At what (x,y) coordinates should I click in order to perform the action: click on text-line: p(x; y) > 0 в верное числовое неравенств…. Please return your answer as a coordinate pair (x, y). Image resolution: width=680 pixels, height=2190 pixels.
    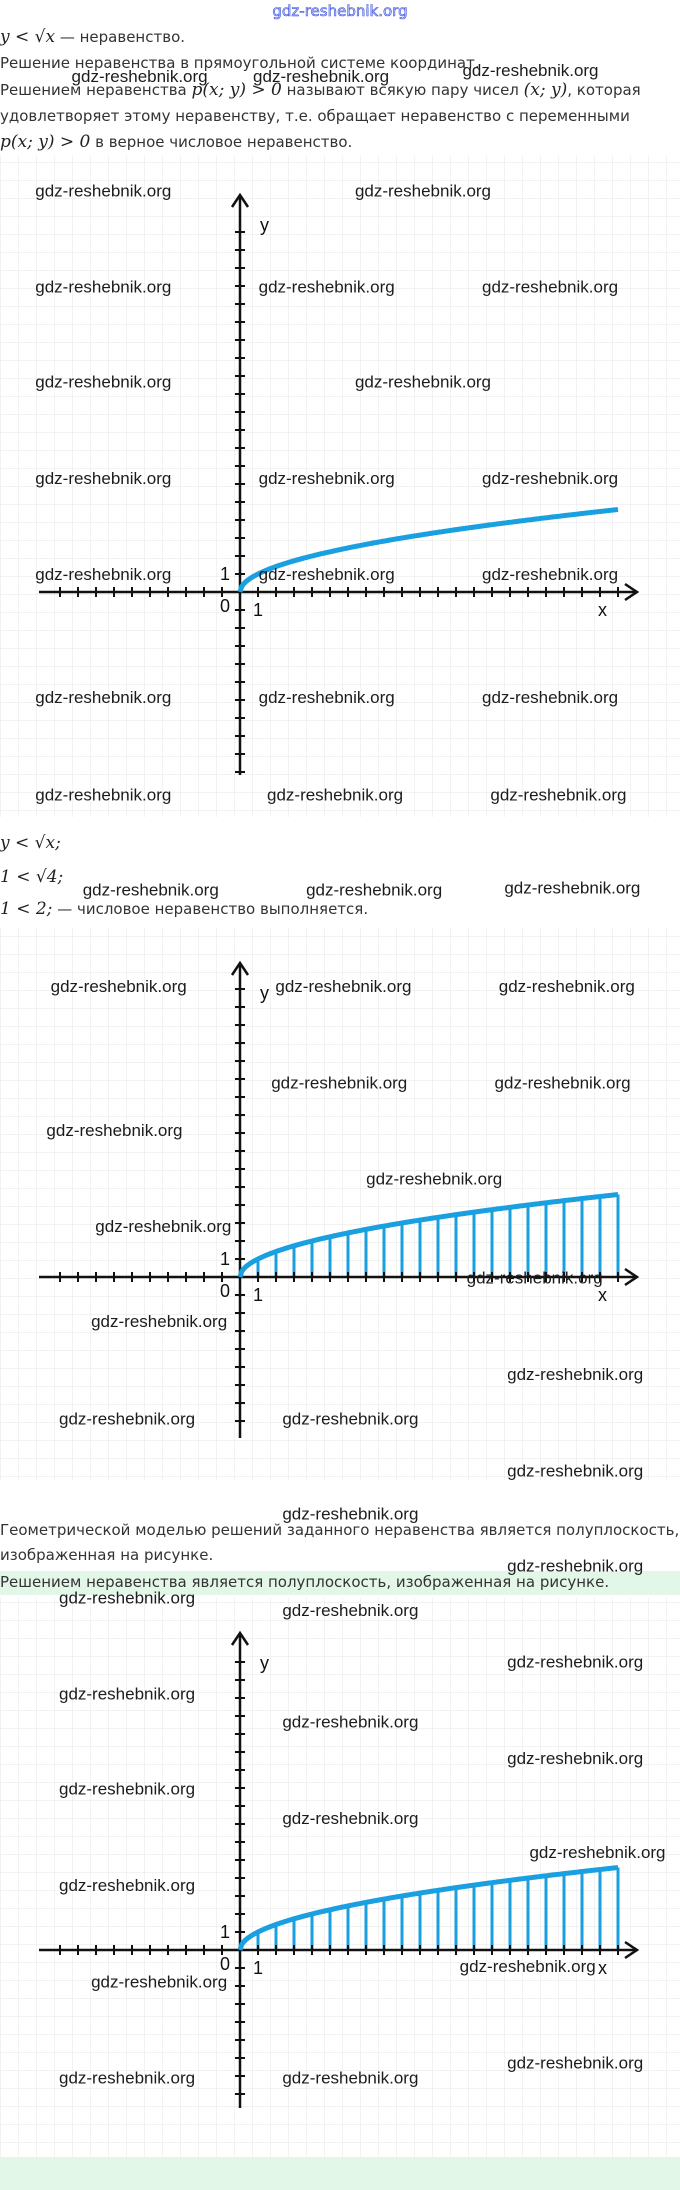
    Looking at the image, I should click on (176, 142).